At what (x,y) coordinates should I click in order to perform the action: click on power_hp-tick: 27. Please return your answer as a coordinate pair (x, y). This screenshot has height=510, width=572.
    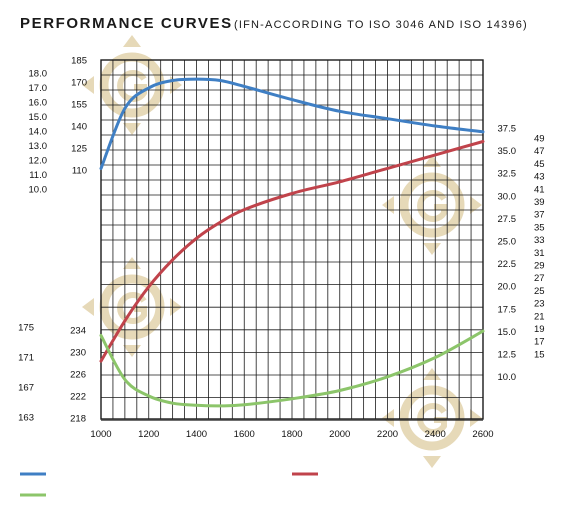
    Looking at the image, I should click on (539, 278).